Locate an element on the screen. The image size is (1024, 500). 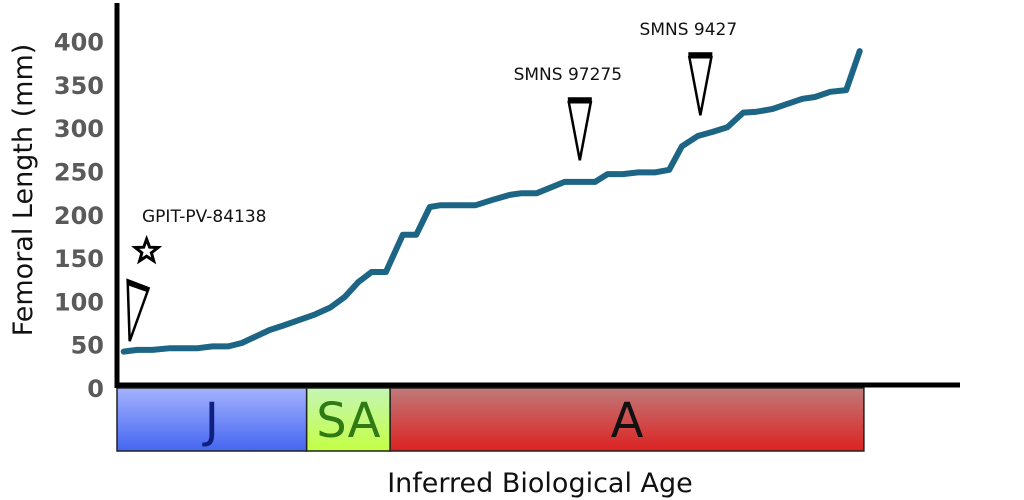
y-tick-label: 400 is located at coordinates (79, 43).